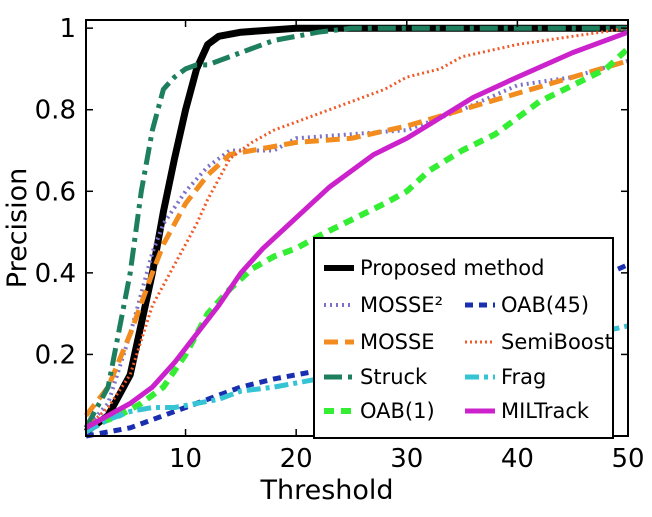 The height and width of the screenshot is (517, 652). I want to click on y-tick-label: 0.8, so click(55, 111).